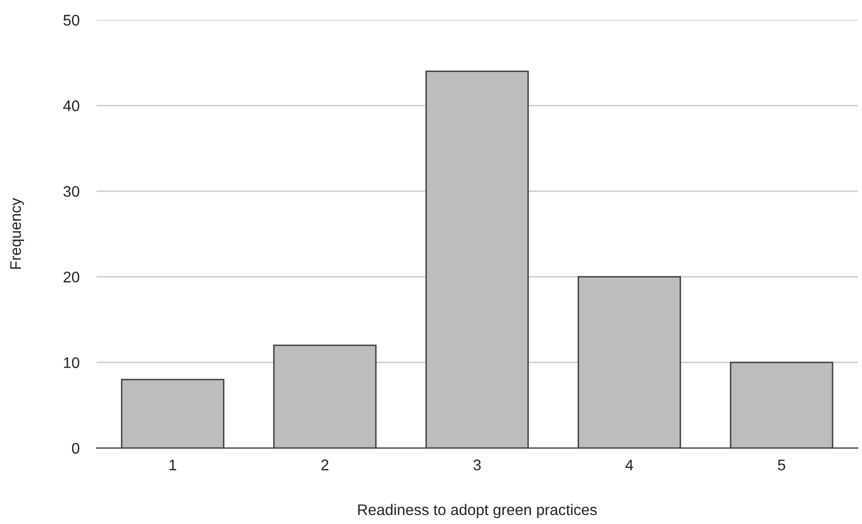  Describe the element at coordinates (72, 277) in the screenshot. I see `y-tick-label: 20` at that location.